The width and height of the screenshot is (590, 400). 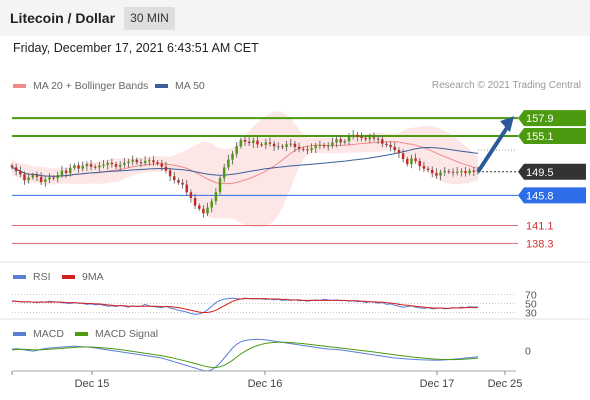 I want to click on bb-legend-swatch, so click(x=19, y=86).